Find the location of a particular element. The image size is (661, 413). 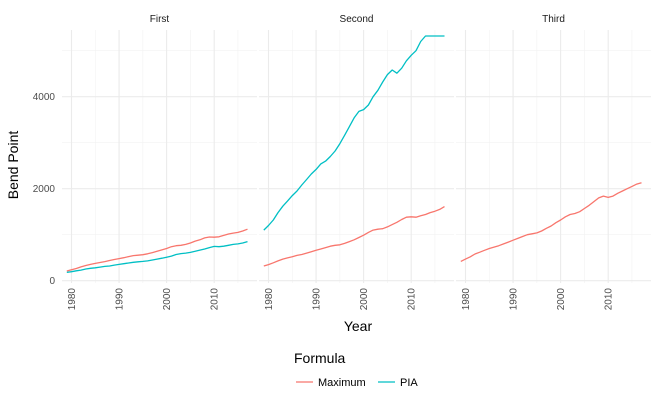

legend-title: Formula is located at coordinates (320, 358).